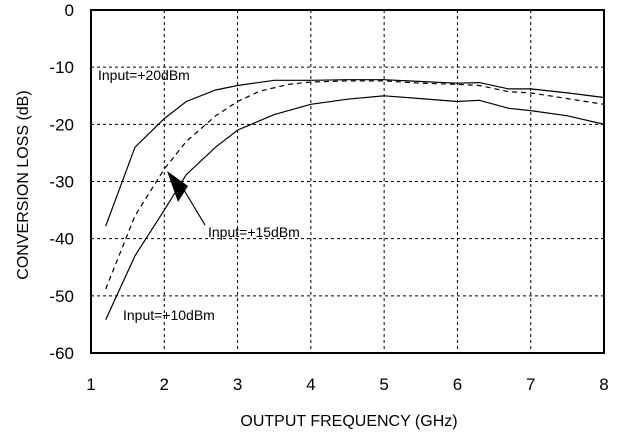 Image resolution: width=626 pixels, height=434 pixels. I want to click on y-tick-label: -60, so click(61, 353).